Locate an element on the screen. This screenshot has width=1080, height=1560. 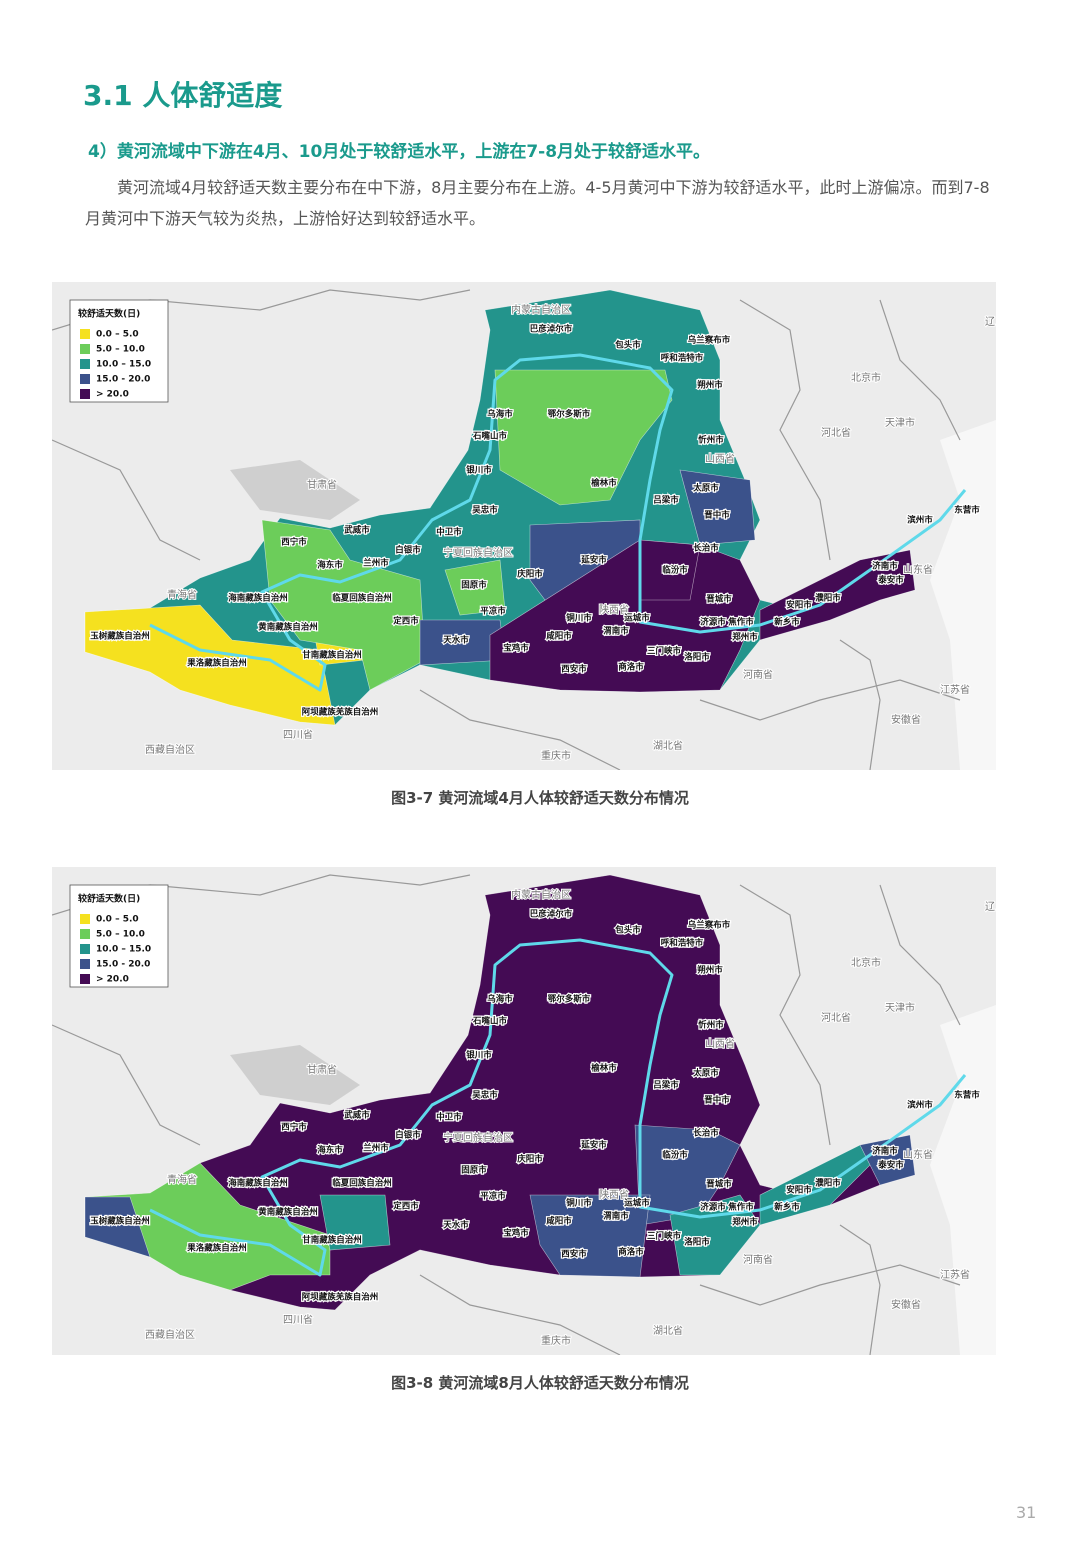
city-label: 海南藏族自治州 is located at coordinates (258, 598).